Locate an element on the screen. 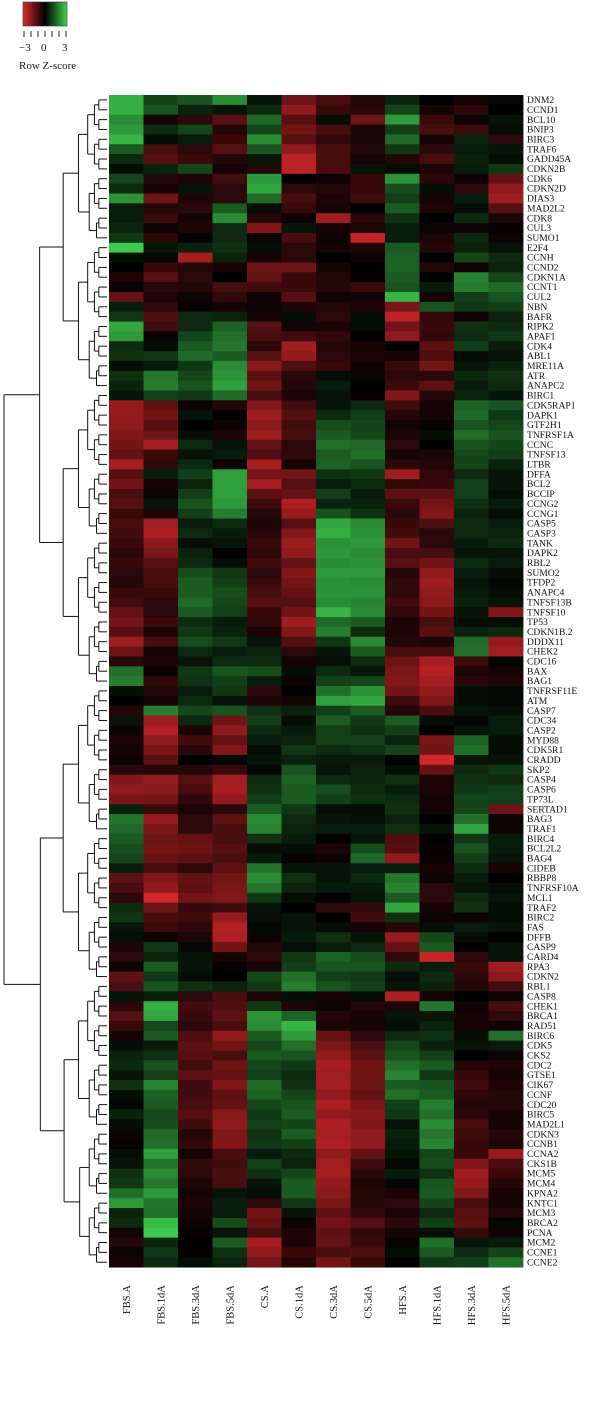 This screenshot has width=600, height=1413. row-label: BCL2L2 is located at coordinates (544, 849).